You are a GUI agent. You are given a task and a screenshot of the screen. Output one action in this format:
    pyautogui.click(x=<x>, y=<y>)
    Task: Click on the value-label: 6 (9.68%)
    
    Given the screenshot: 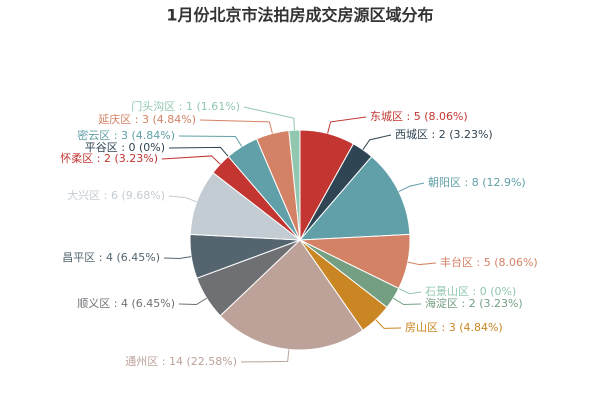 What is the action you would take?
    pyautogui.click(x=138, y=195)
    